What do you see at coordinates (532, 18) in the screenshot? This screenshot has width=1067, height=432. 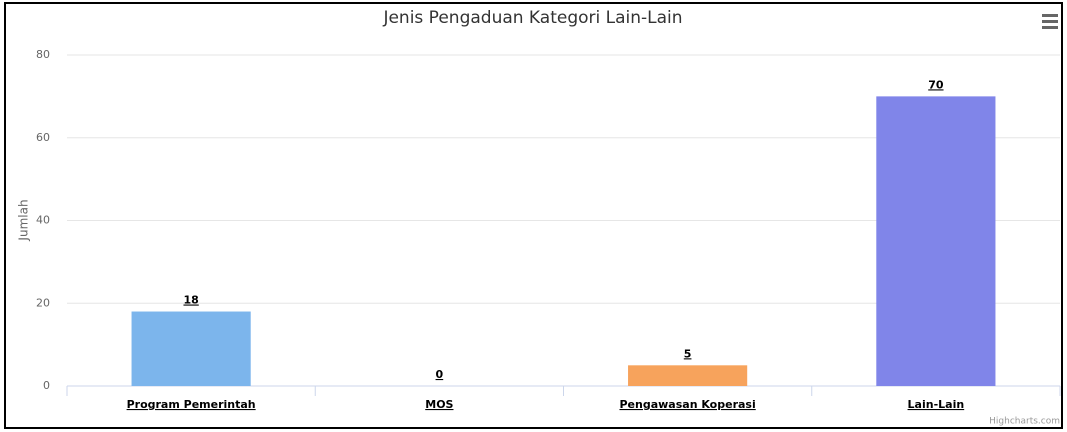 I see `chart-title: Jenis Pengaduan Kategori Lain-Lain` at bounding box center [532, 18].